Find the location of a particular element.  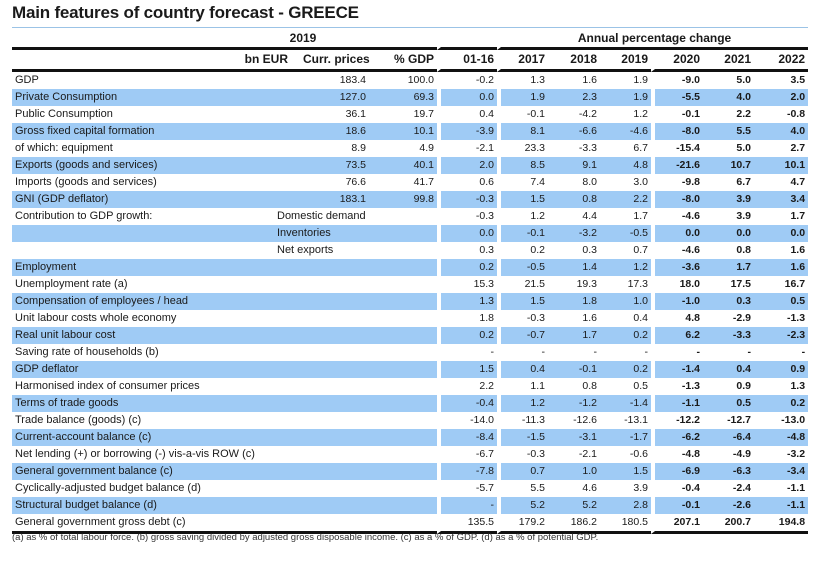

row-label: Public Consumption is located at coordinates (64, 114).